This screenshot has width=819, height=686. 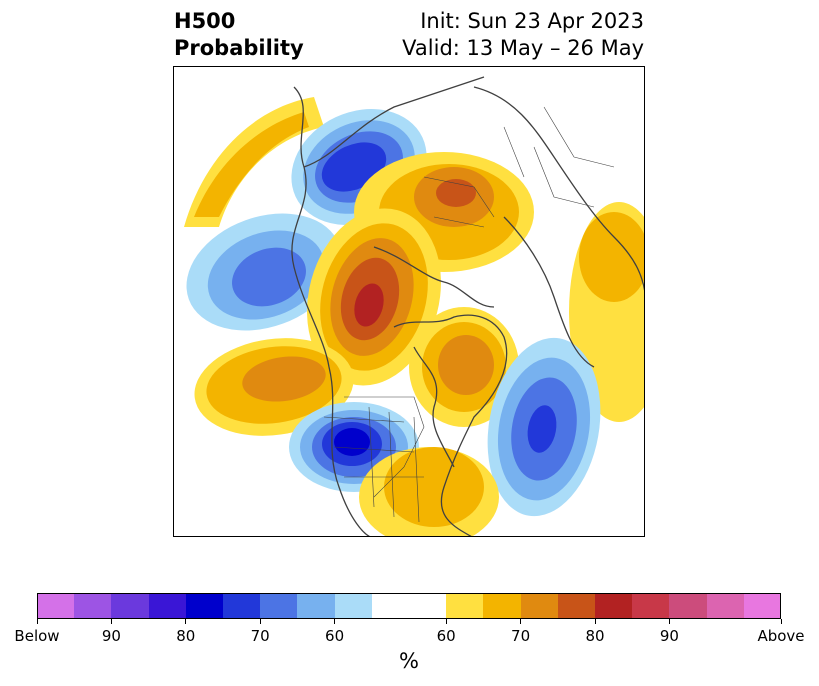 What do you see at coordinates (409, 661) in the screenshot?
I see `colorbar-unit: %` at bounding box center [409, 661].